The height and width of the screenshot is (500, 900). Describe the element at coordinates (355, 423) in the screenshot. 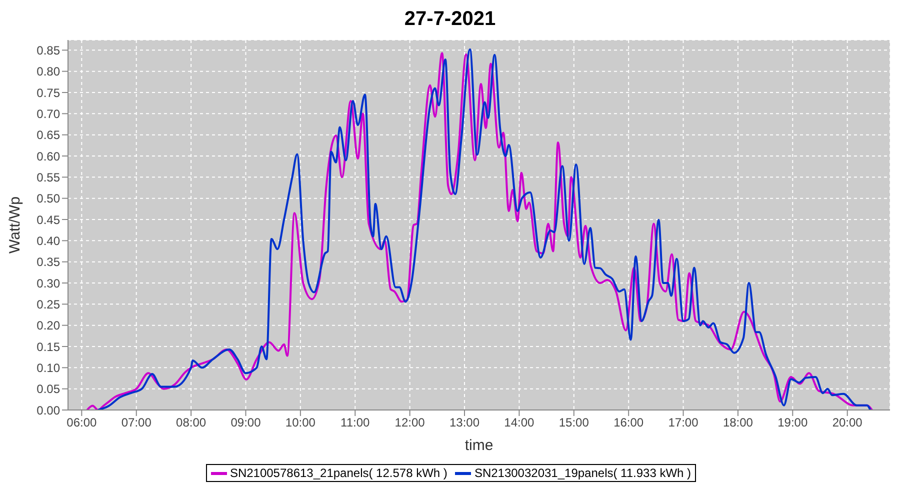

I see `x-tick-label: 11:00` at that location.